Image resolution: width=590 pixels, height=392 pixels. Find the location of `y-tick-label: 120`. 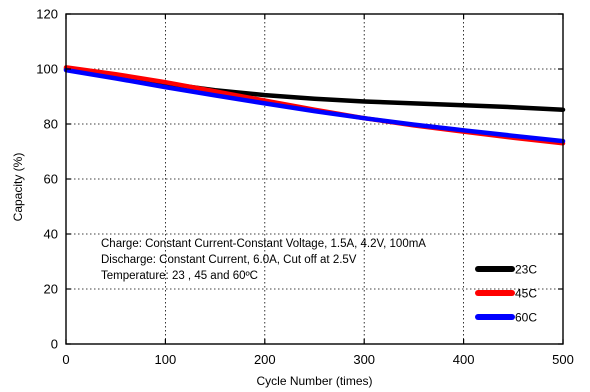

y-tick-label: 120 is located at coordinates (47, 14).